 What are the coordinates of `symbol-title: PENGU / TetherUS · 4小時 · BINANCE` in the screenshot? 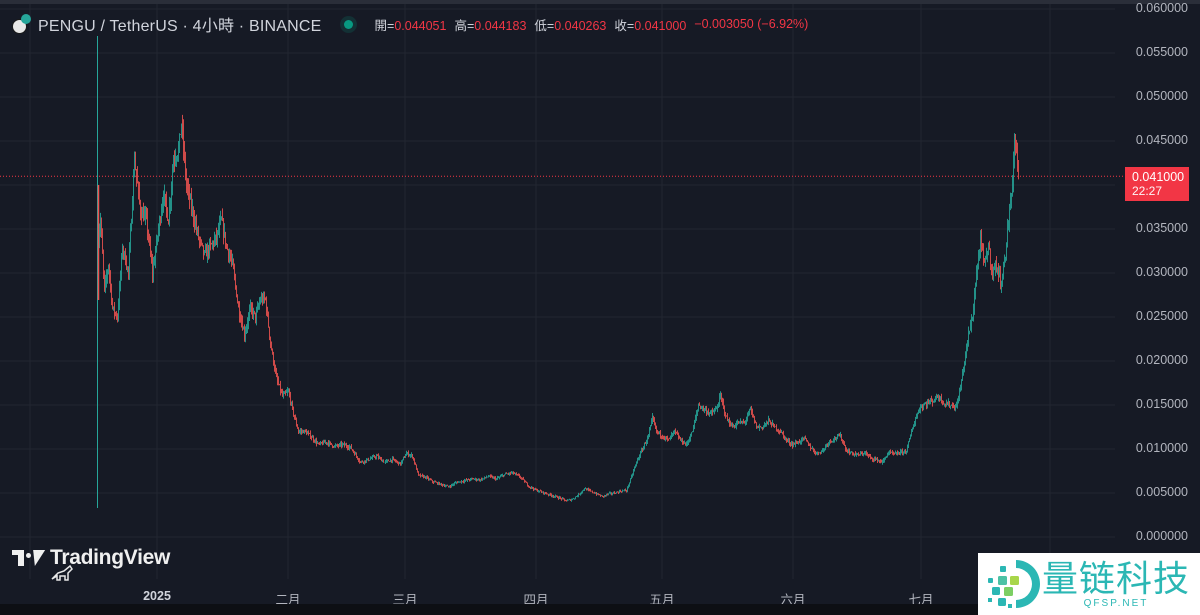 It's located at (180, 26).